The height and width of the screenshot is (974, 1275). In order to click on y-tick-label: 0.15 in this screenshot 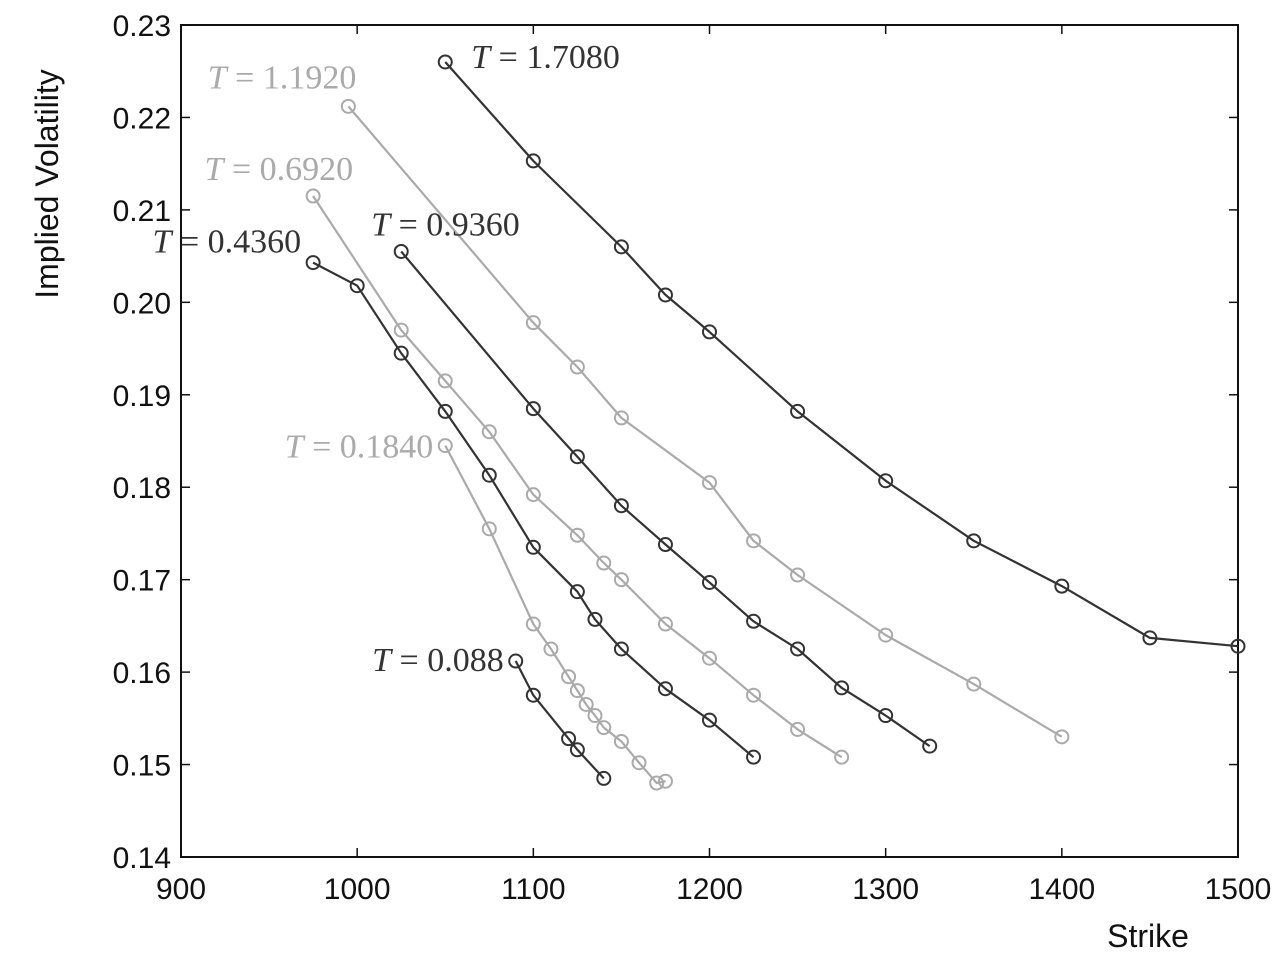, I will do `click(142, 766)`.